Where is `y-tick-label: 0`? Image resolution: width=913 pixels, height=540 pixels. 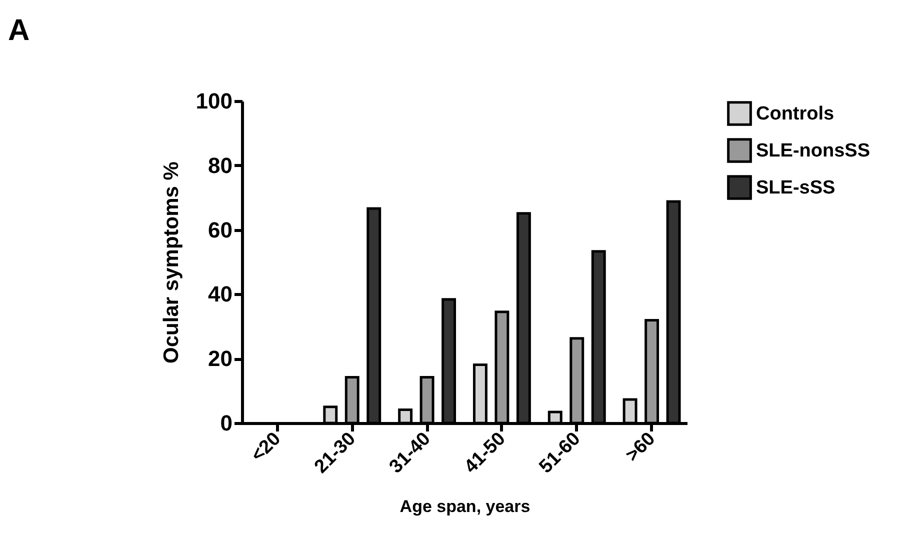 y-tick-label: 0 is located at coordinates (226, 423).